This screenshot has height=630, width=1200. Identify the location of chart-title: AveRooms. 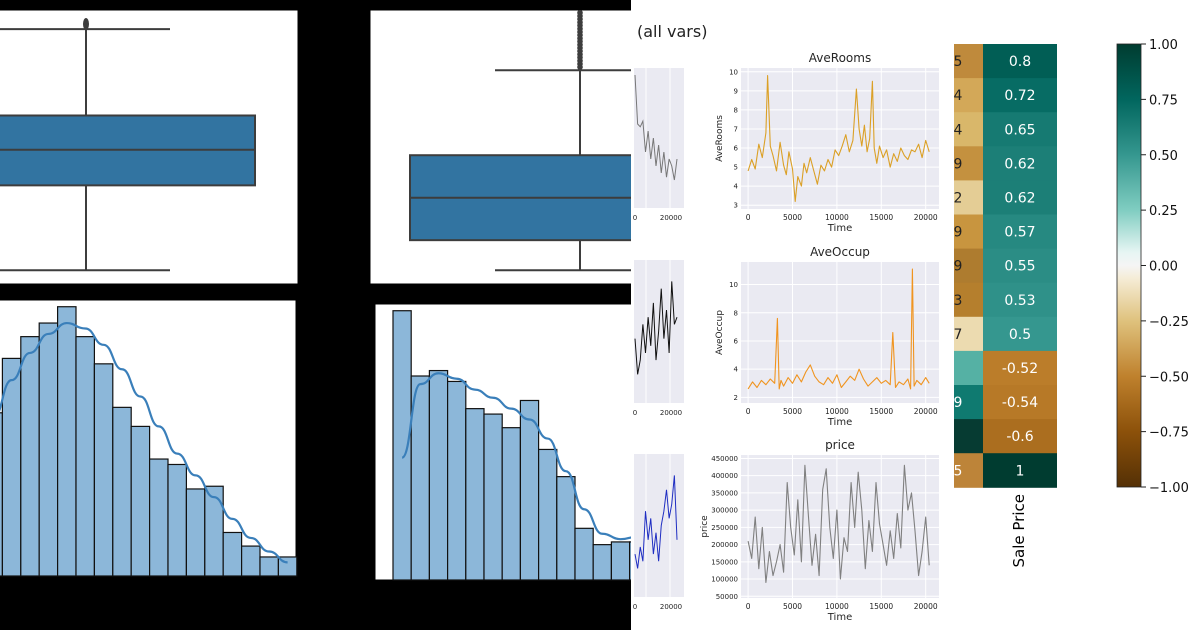
(840, 58).